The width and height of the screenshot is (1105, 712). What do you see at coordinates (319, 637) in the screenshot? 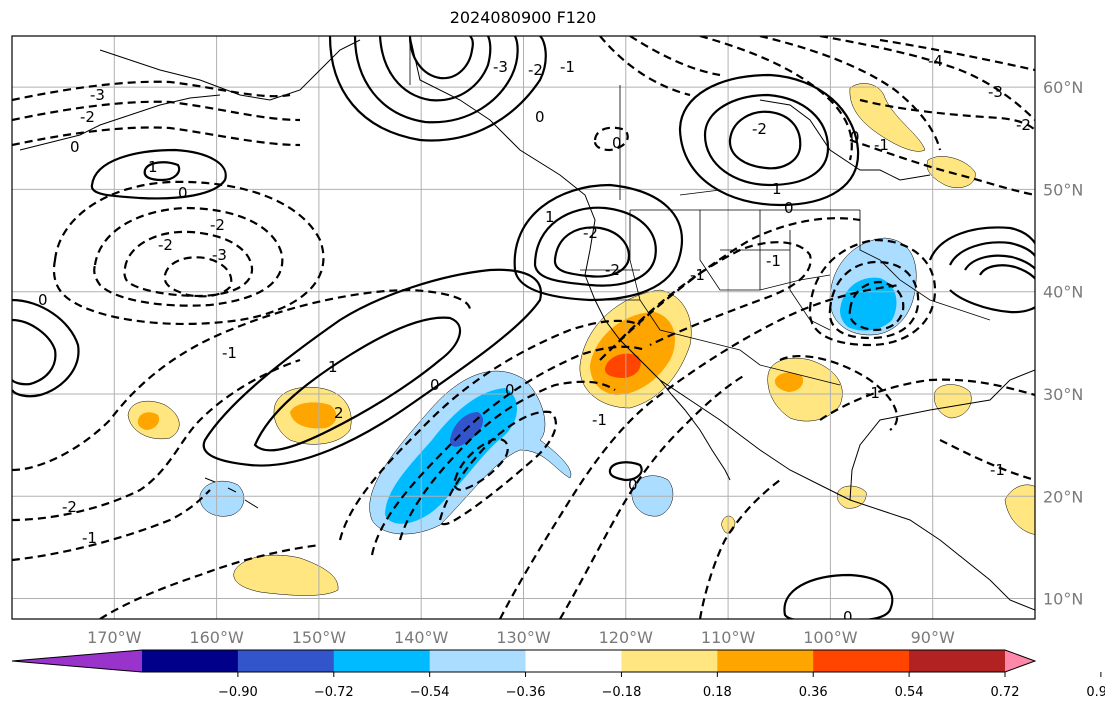
I see `longitude-label: 150°W` at bounding box center [319, 637].